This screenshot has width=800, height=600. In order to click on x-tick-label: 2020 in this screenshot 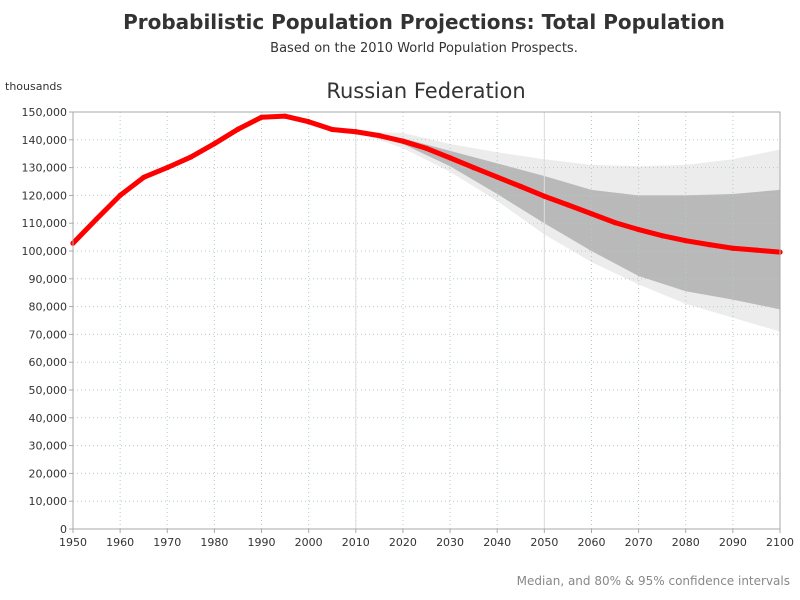, I will do `click(403, 542)`.